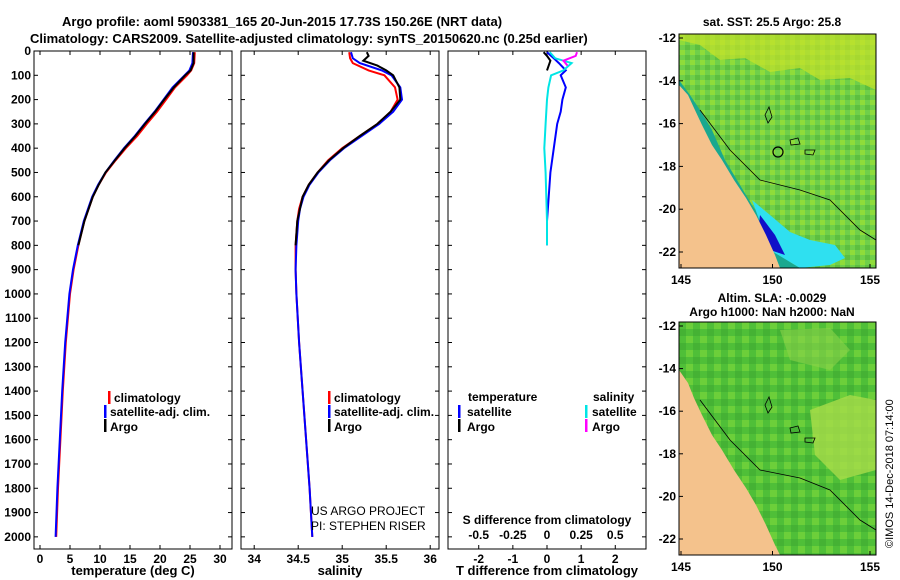 The image size is (900, 580). I want to click on depth-tick-label: 1100, so click(18, 318).